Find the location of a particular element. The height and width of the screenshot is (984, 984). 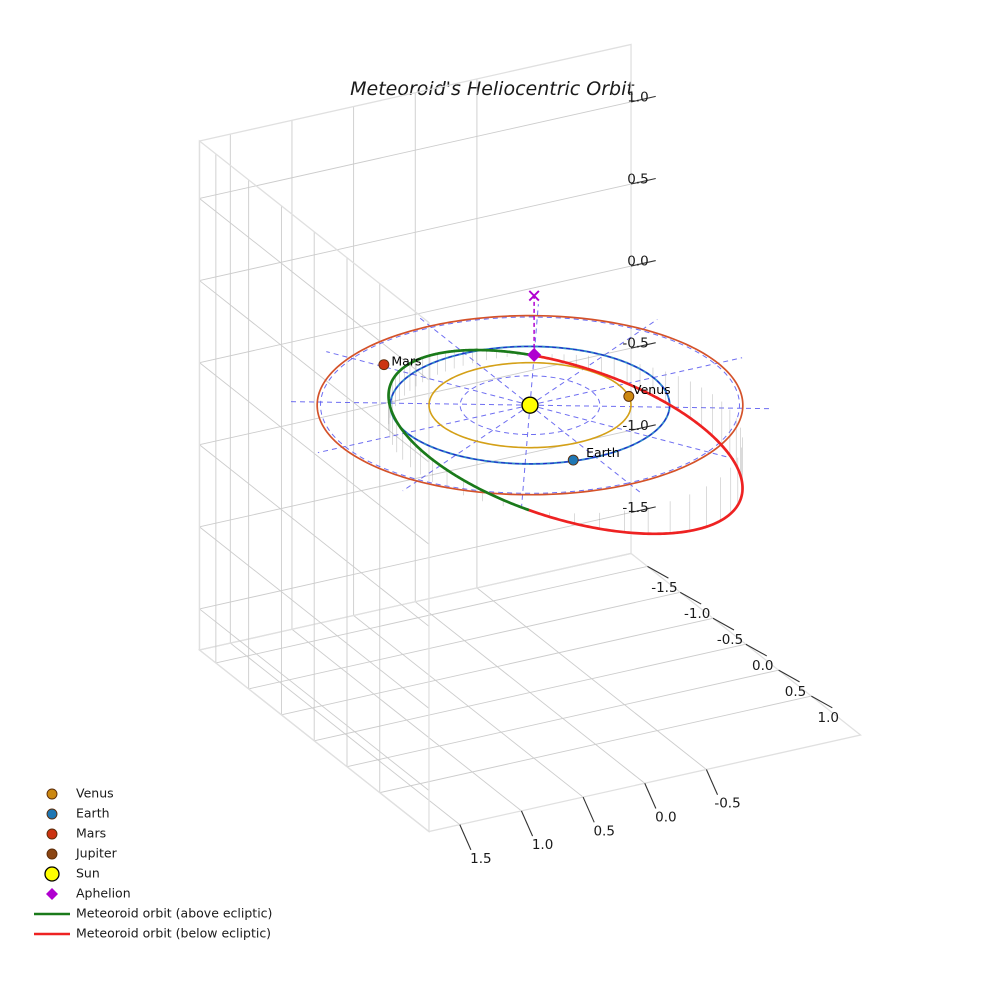

body-markers: Mars Venus Earth is located at coordinates (524, 378).